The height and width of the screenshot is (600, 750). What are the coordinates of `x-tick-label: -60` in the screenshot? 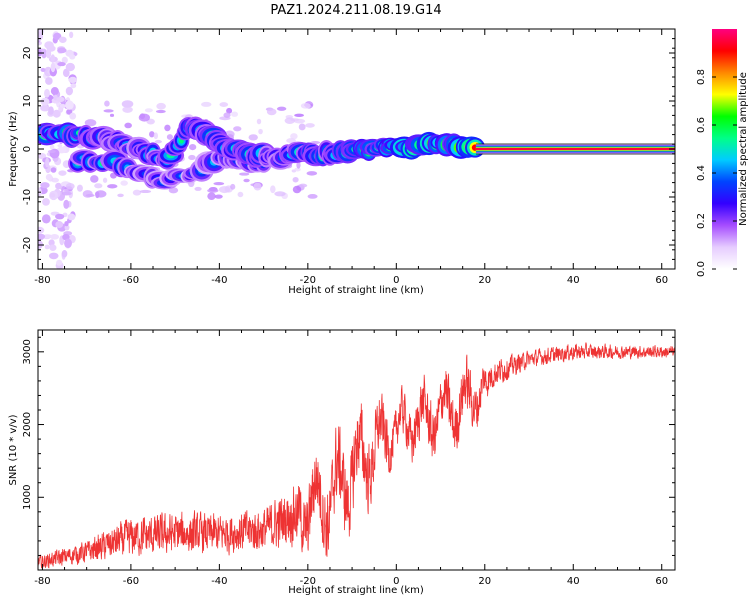 It's located at (131, 581).